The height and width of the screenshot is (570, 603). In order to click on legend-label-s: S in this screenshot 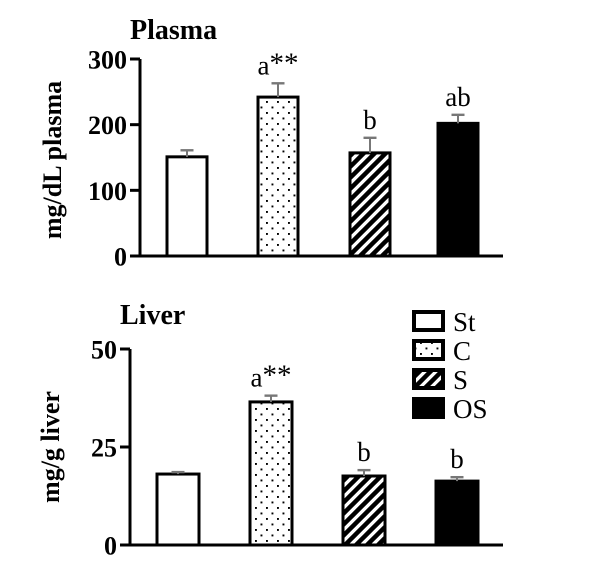, I will do `click(460, 380)`.